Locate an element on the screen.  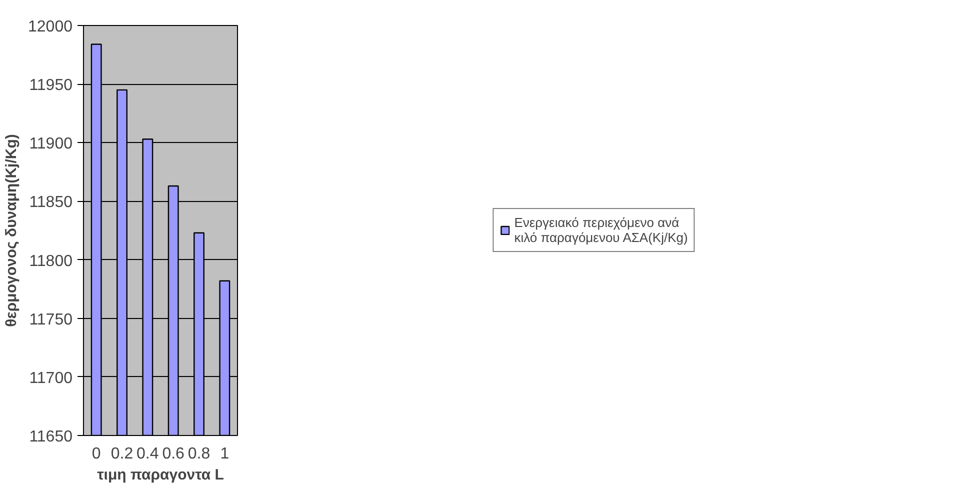
y-tick-label: 11950 is located at coordinates (51, 85).